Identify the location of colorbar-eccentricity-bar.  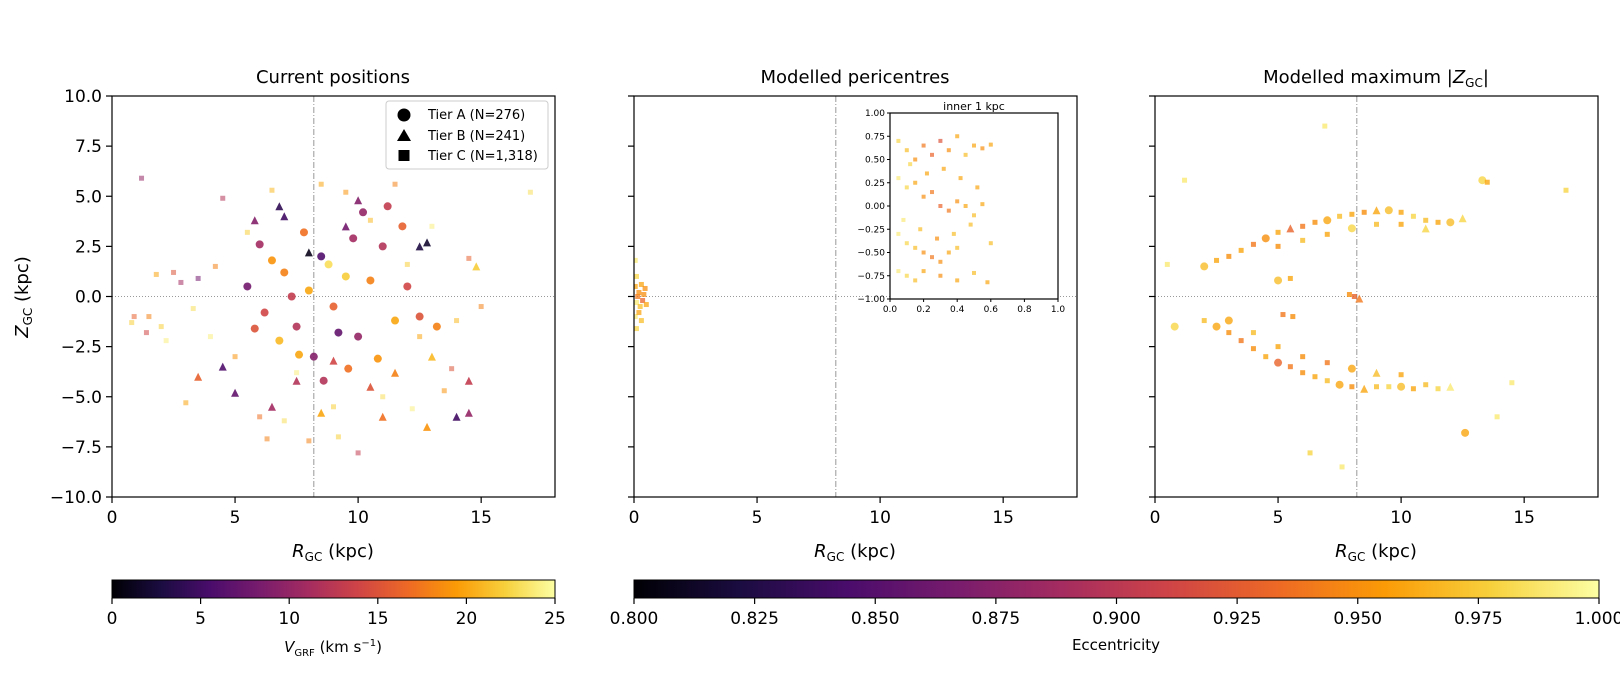
(1116, 589).